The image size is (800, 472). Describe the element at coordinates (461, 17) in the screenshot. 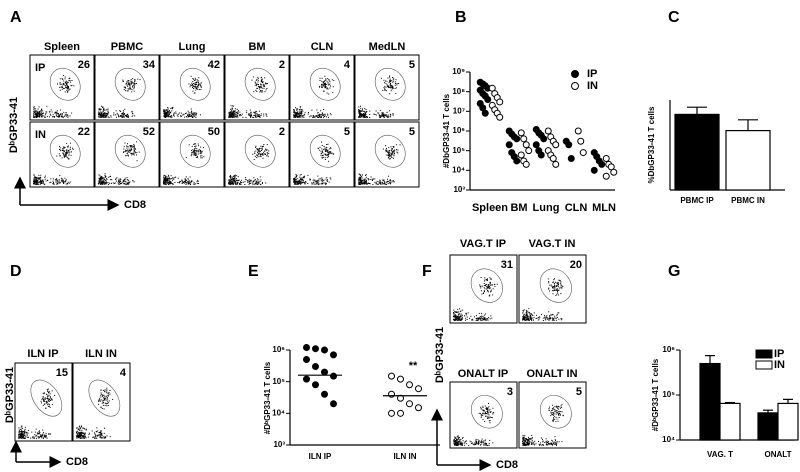

I see `panel-letter: B` at that location.